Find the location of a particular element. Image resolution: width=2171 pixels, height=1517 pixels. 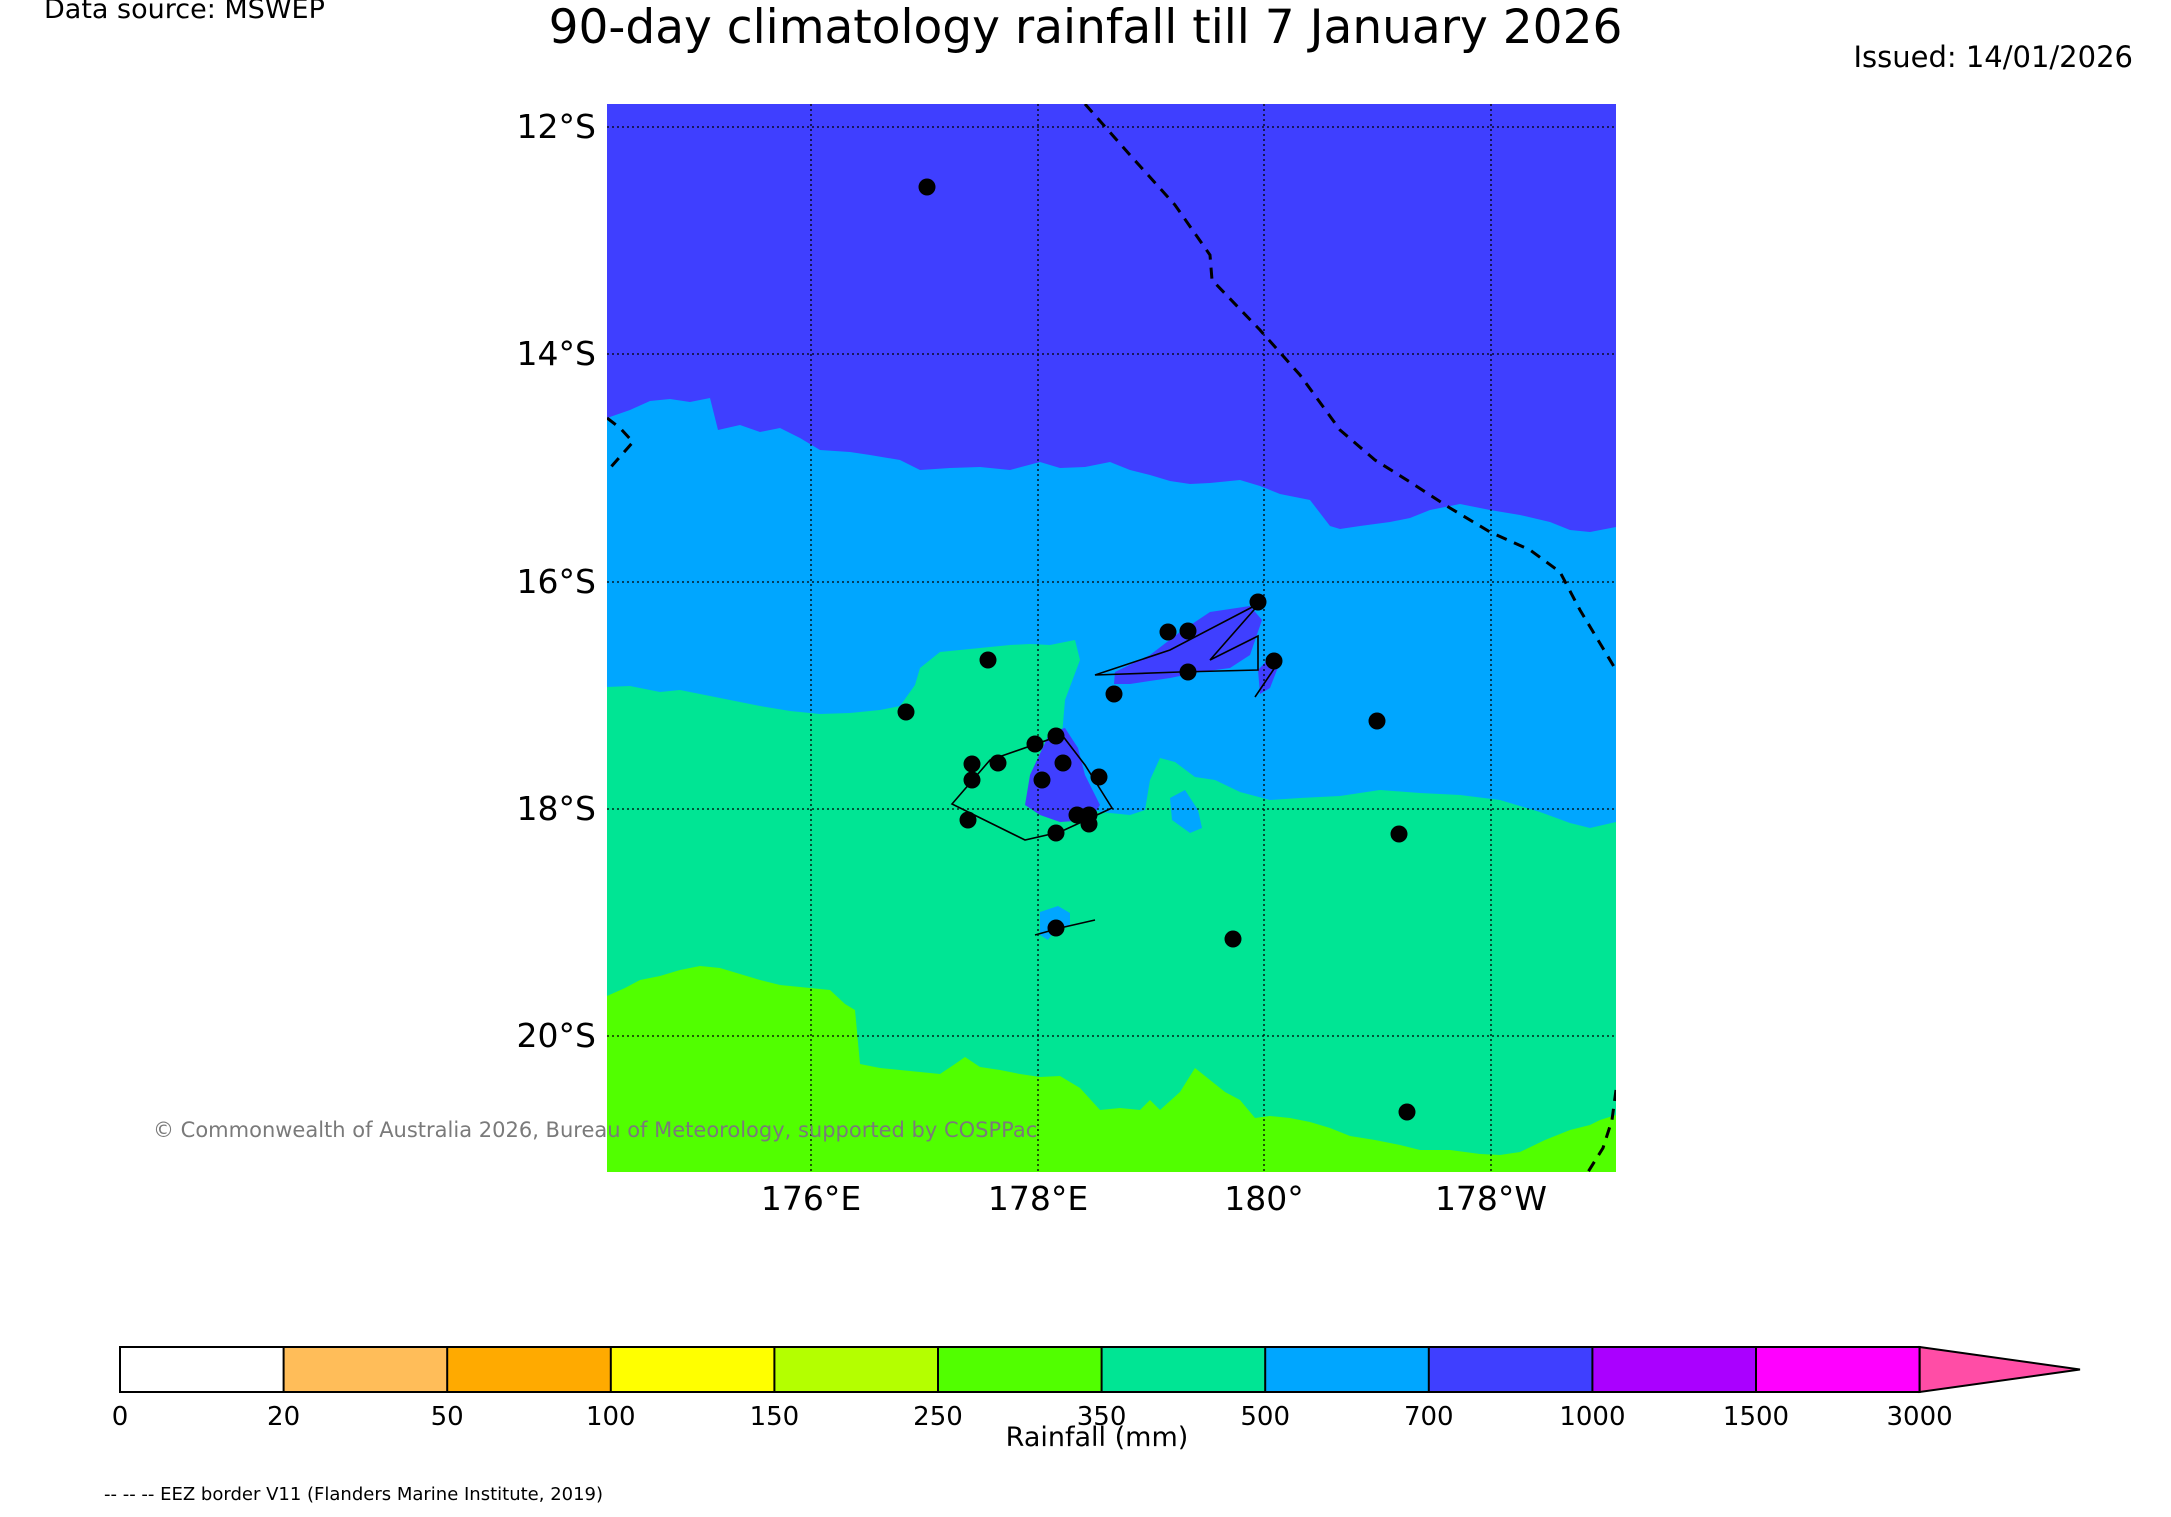

lon-label-176e: 176°E is located at coordinates (811, 1198).